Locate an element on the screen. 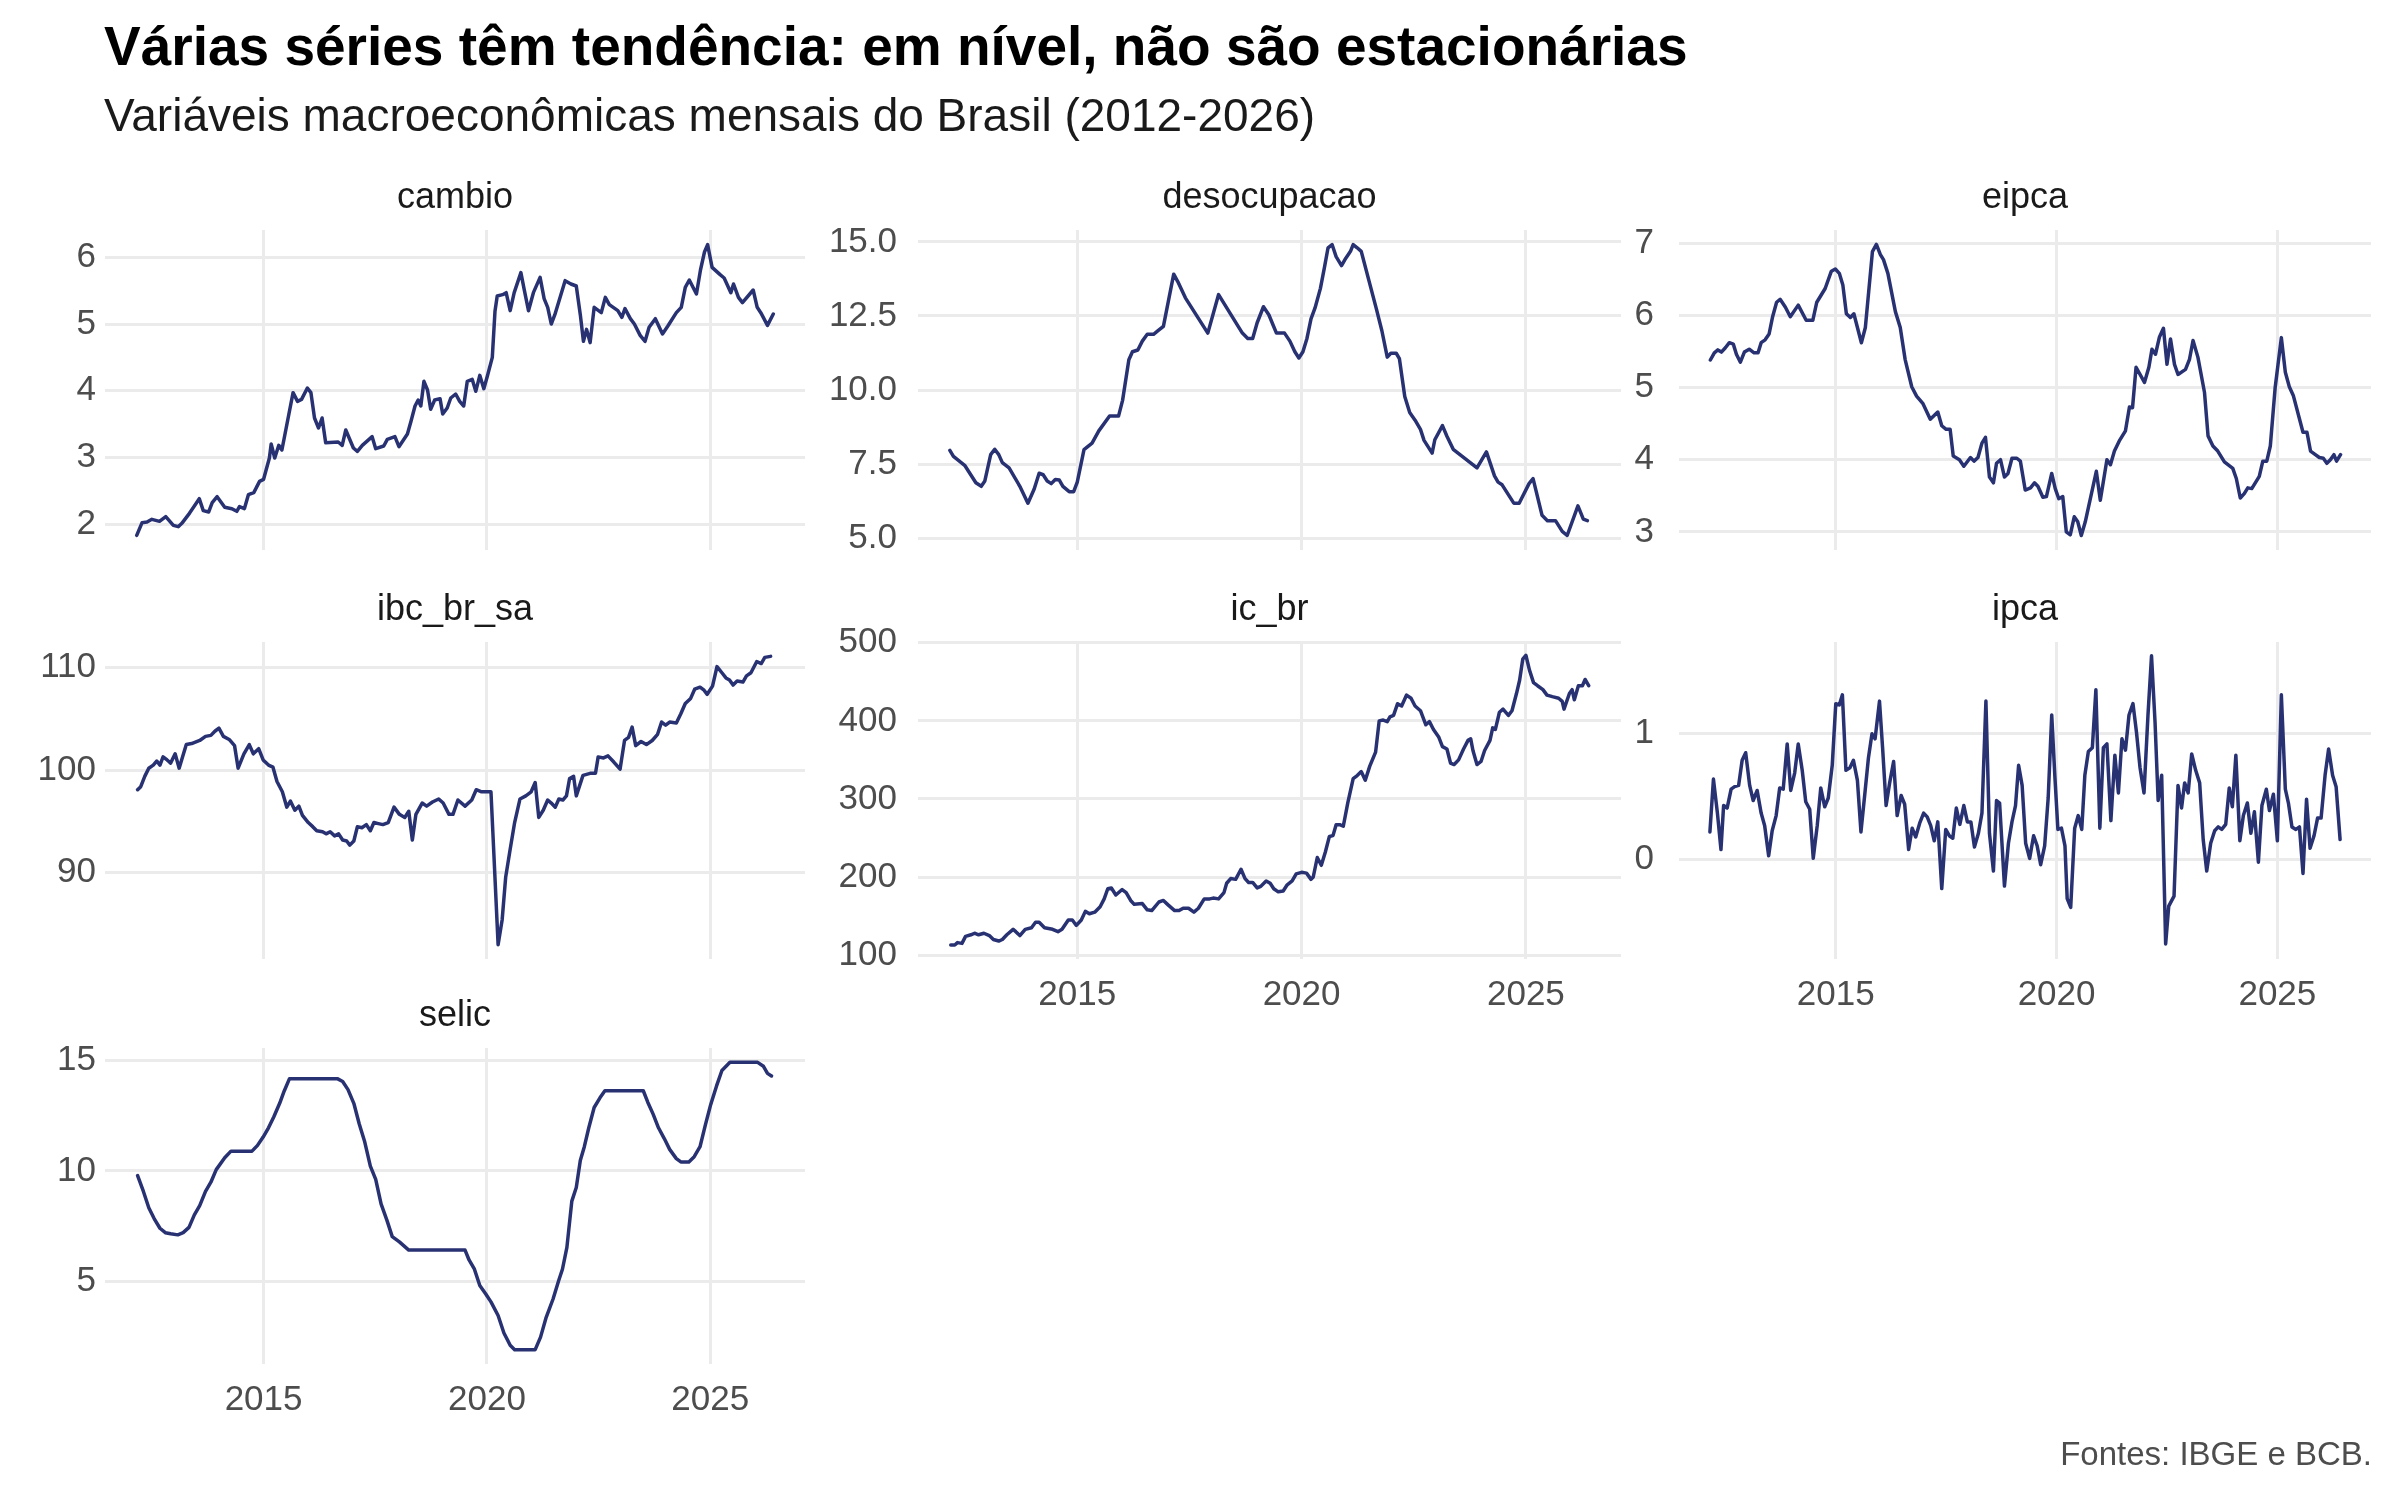 This screenshot has width=2400, height=1500. y-tick-label: 7 is located at coordinates (1644, 240).